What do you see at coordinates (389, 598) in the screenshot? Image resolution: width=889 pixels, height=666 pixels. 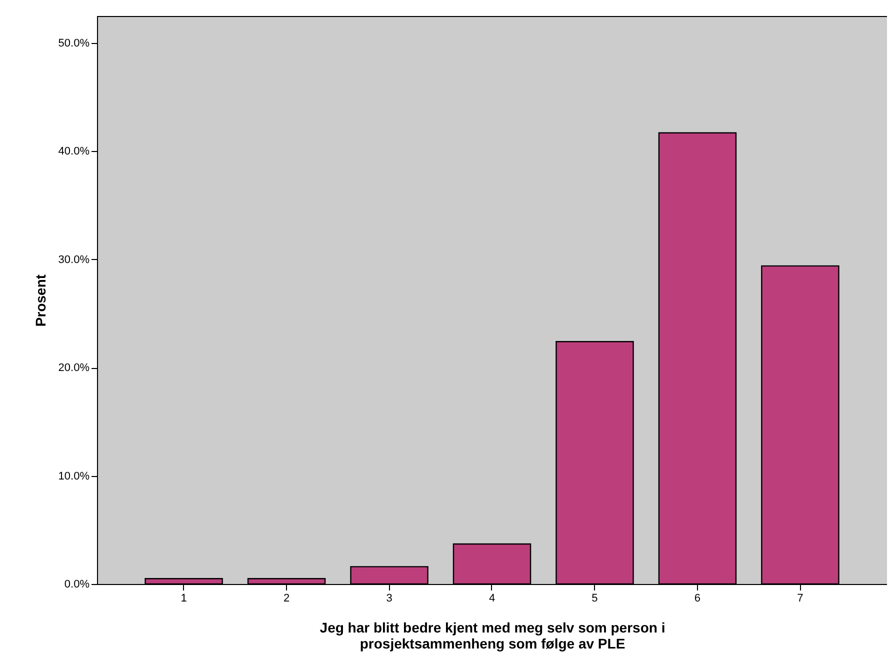 I see `x-tick-label: 3` at bounding box center [389, 598].